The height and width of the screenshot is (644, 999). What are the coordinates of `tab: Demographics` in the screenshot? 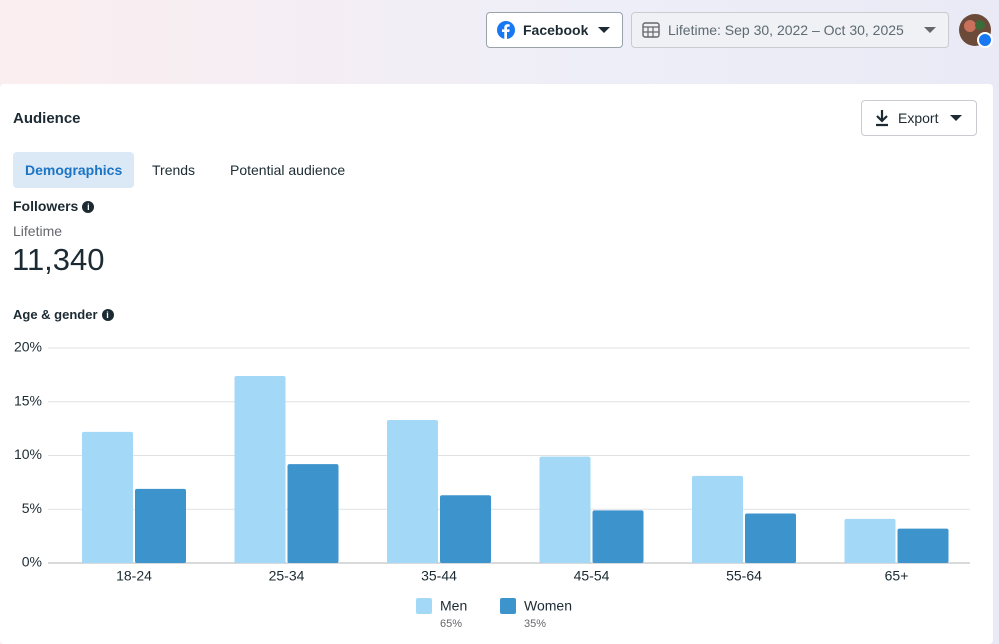 It's located at (74, 170).